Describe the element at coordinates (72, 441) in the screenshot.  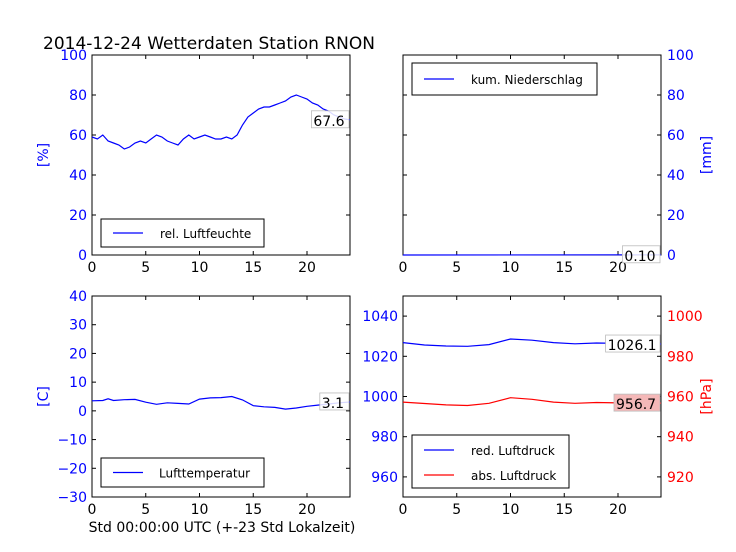
I see `y-tick-label: −10` at that location.